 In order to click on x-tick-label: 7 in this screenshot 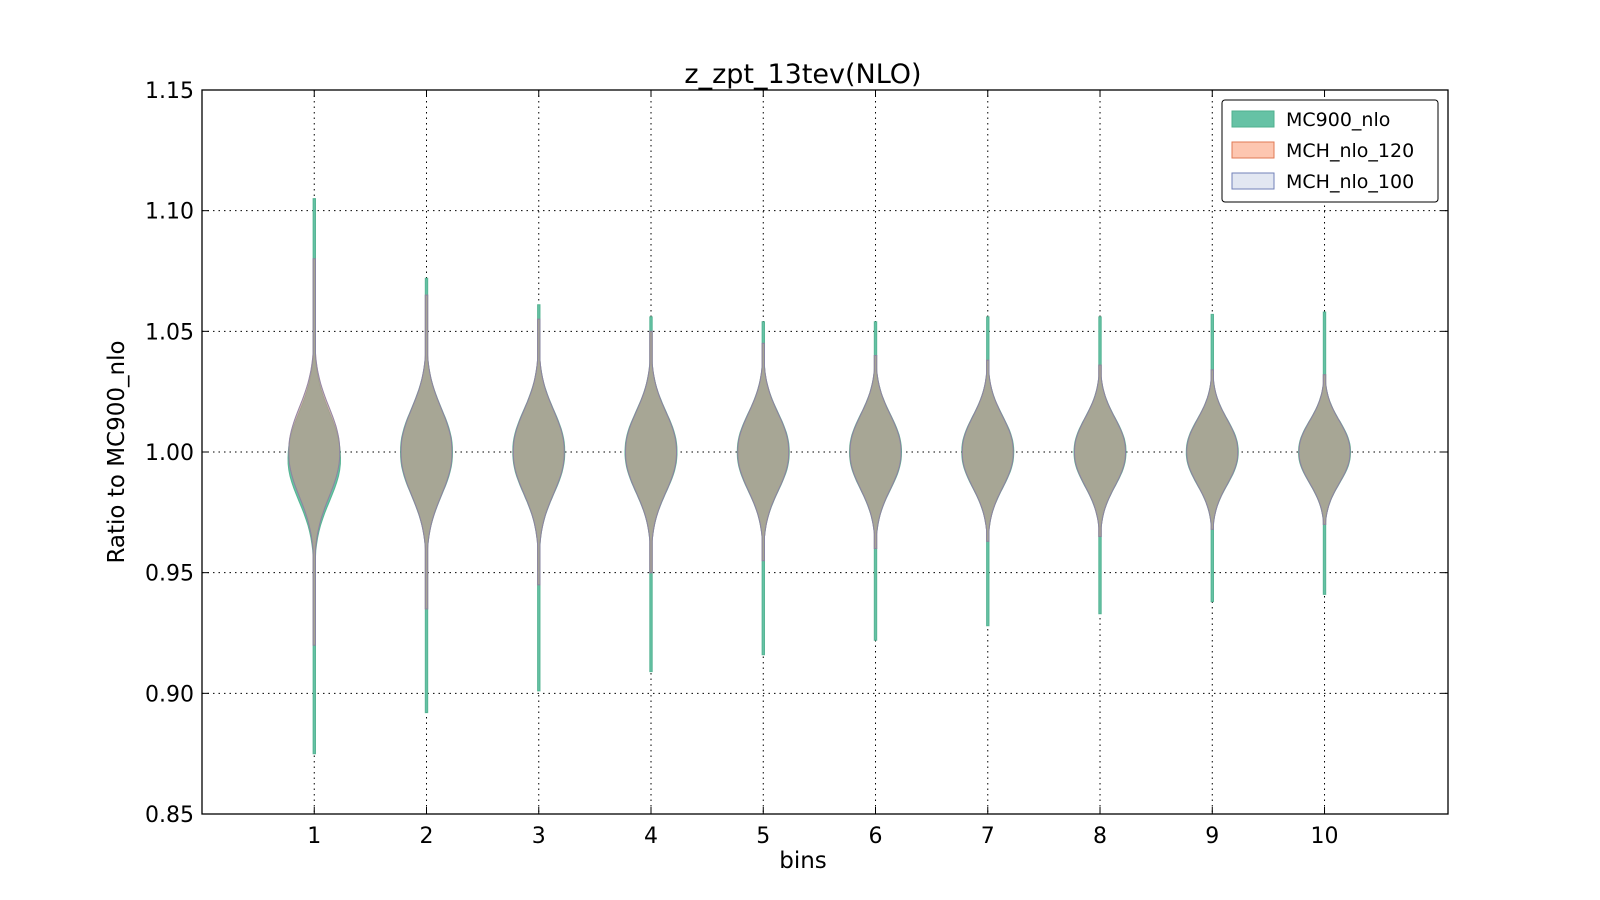, I will do `click(988, 836)`.